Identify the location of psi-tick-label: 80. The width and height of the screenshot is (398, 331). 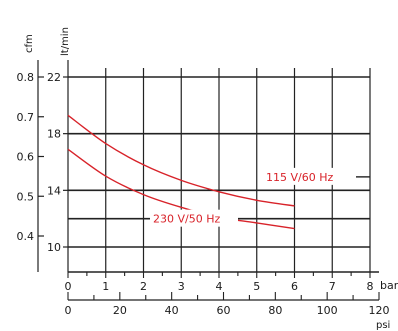
(275, 310).